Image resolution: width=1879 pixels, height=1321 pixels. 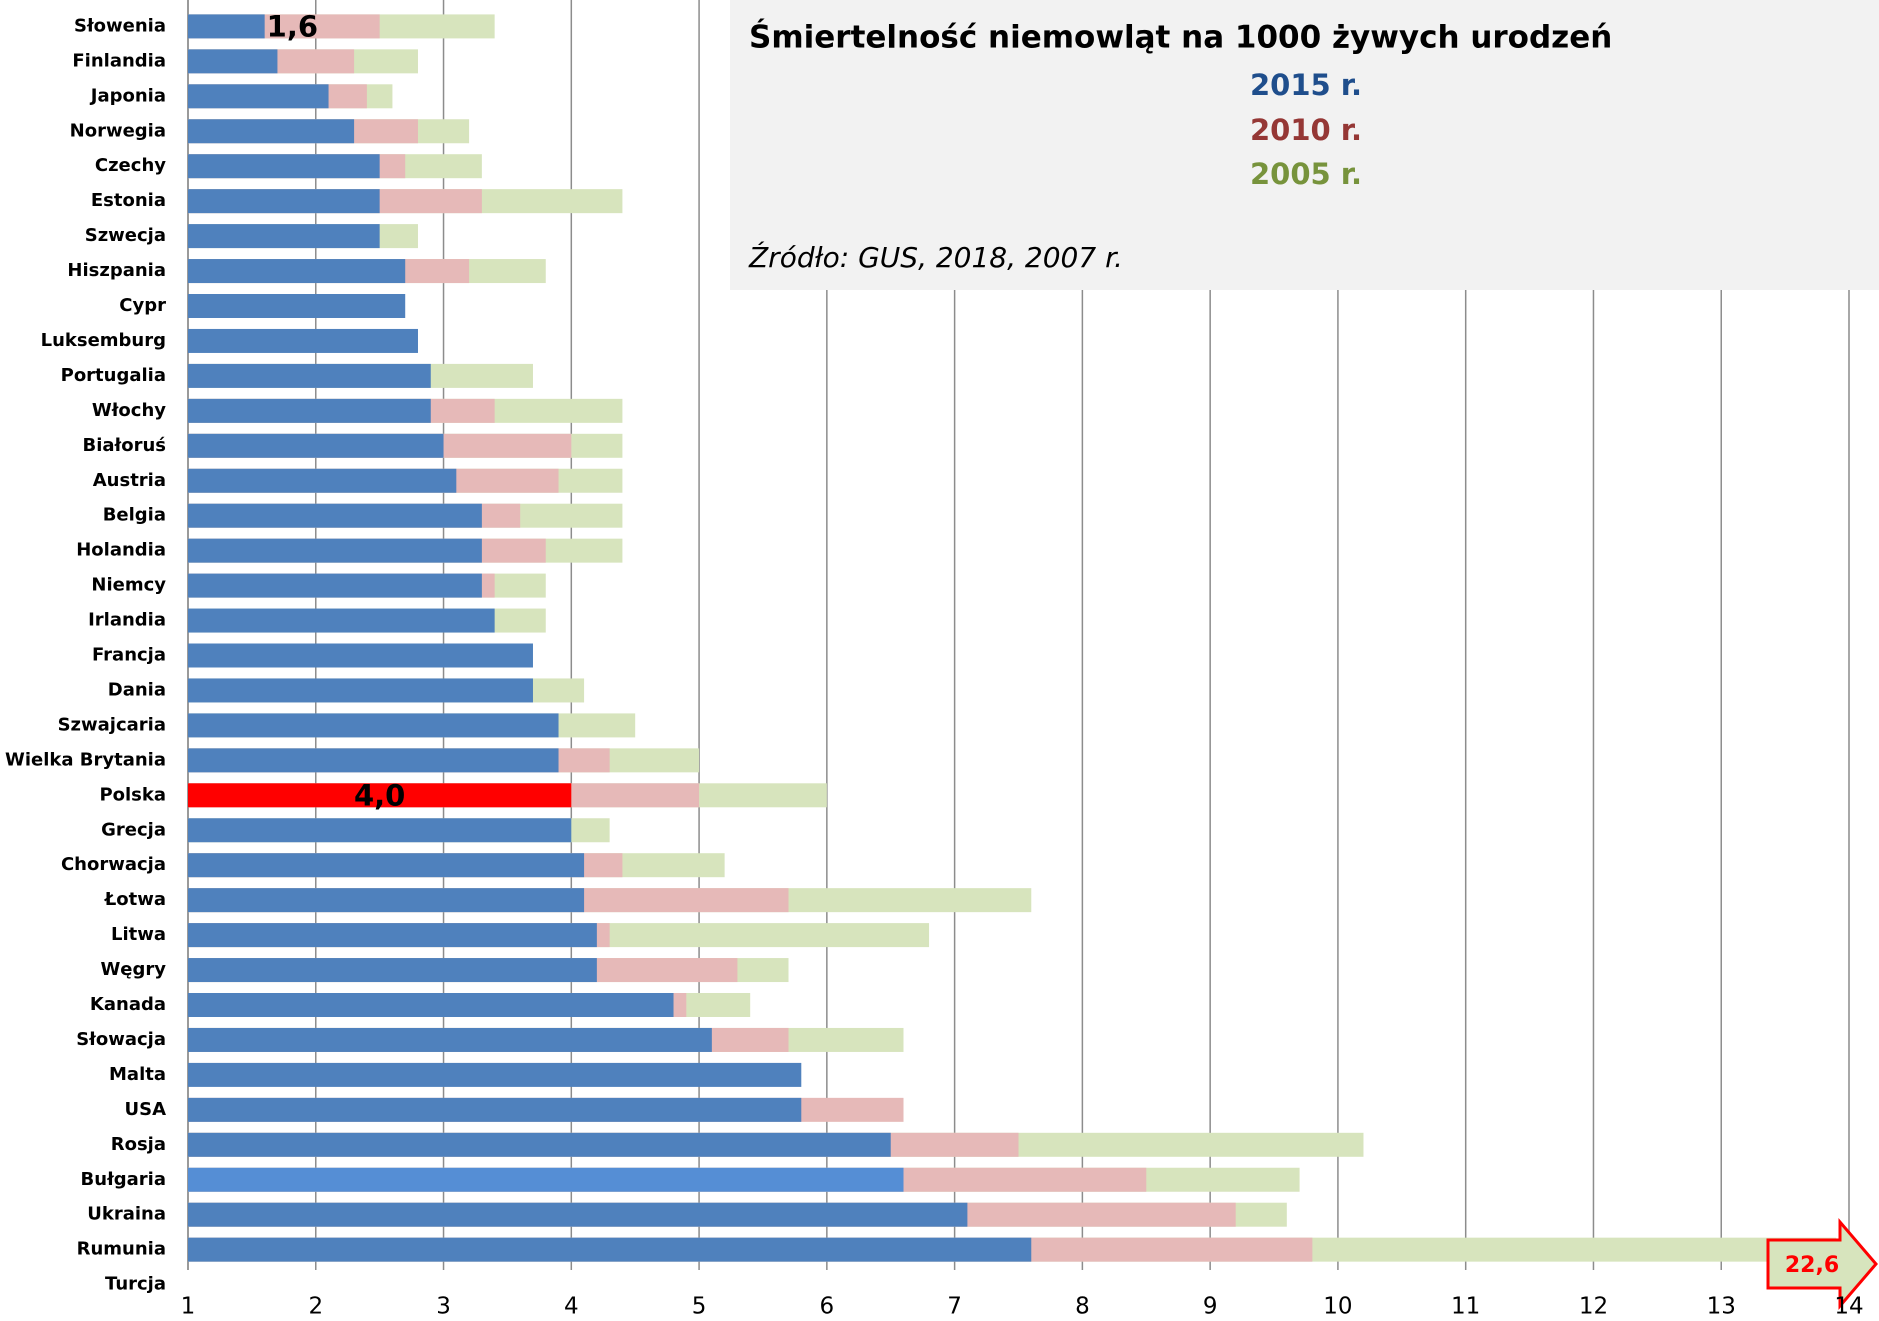 I want to click on y-tick-label: Ukraina, so click(x=126, y=1214).